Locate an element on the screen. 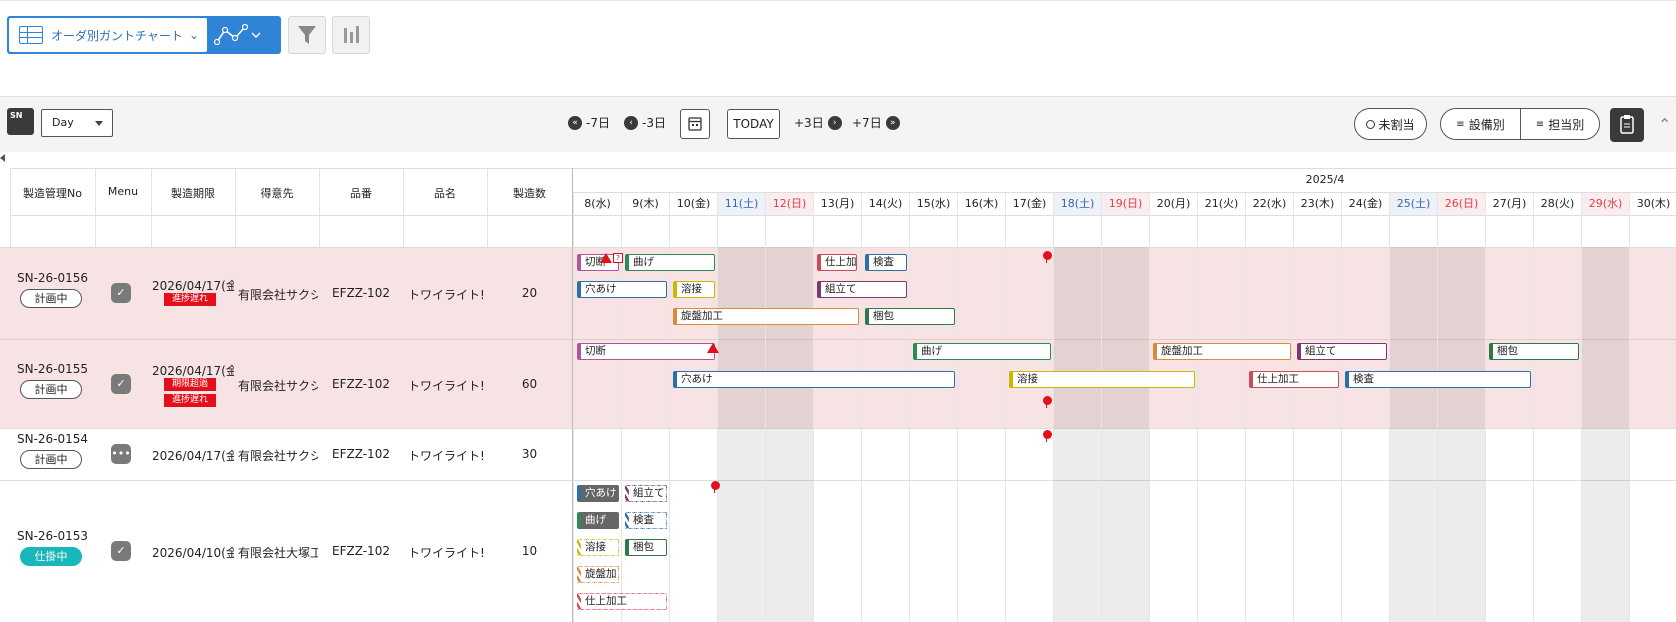 This screenshot has width=1676, height=622. day-header: 24(金) is located at coordinates (1365, 204).